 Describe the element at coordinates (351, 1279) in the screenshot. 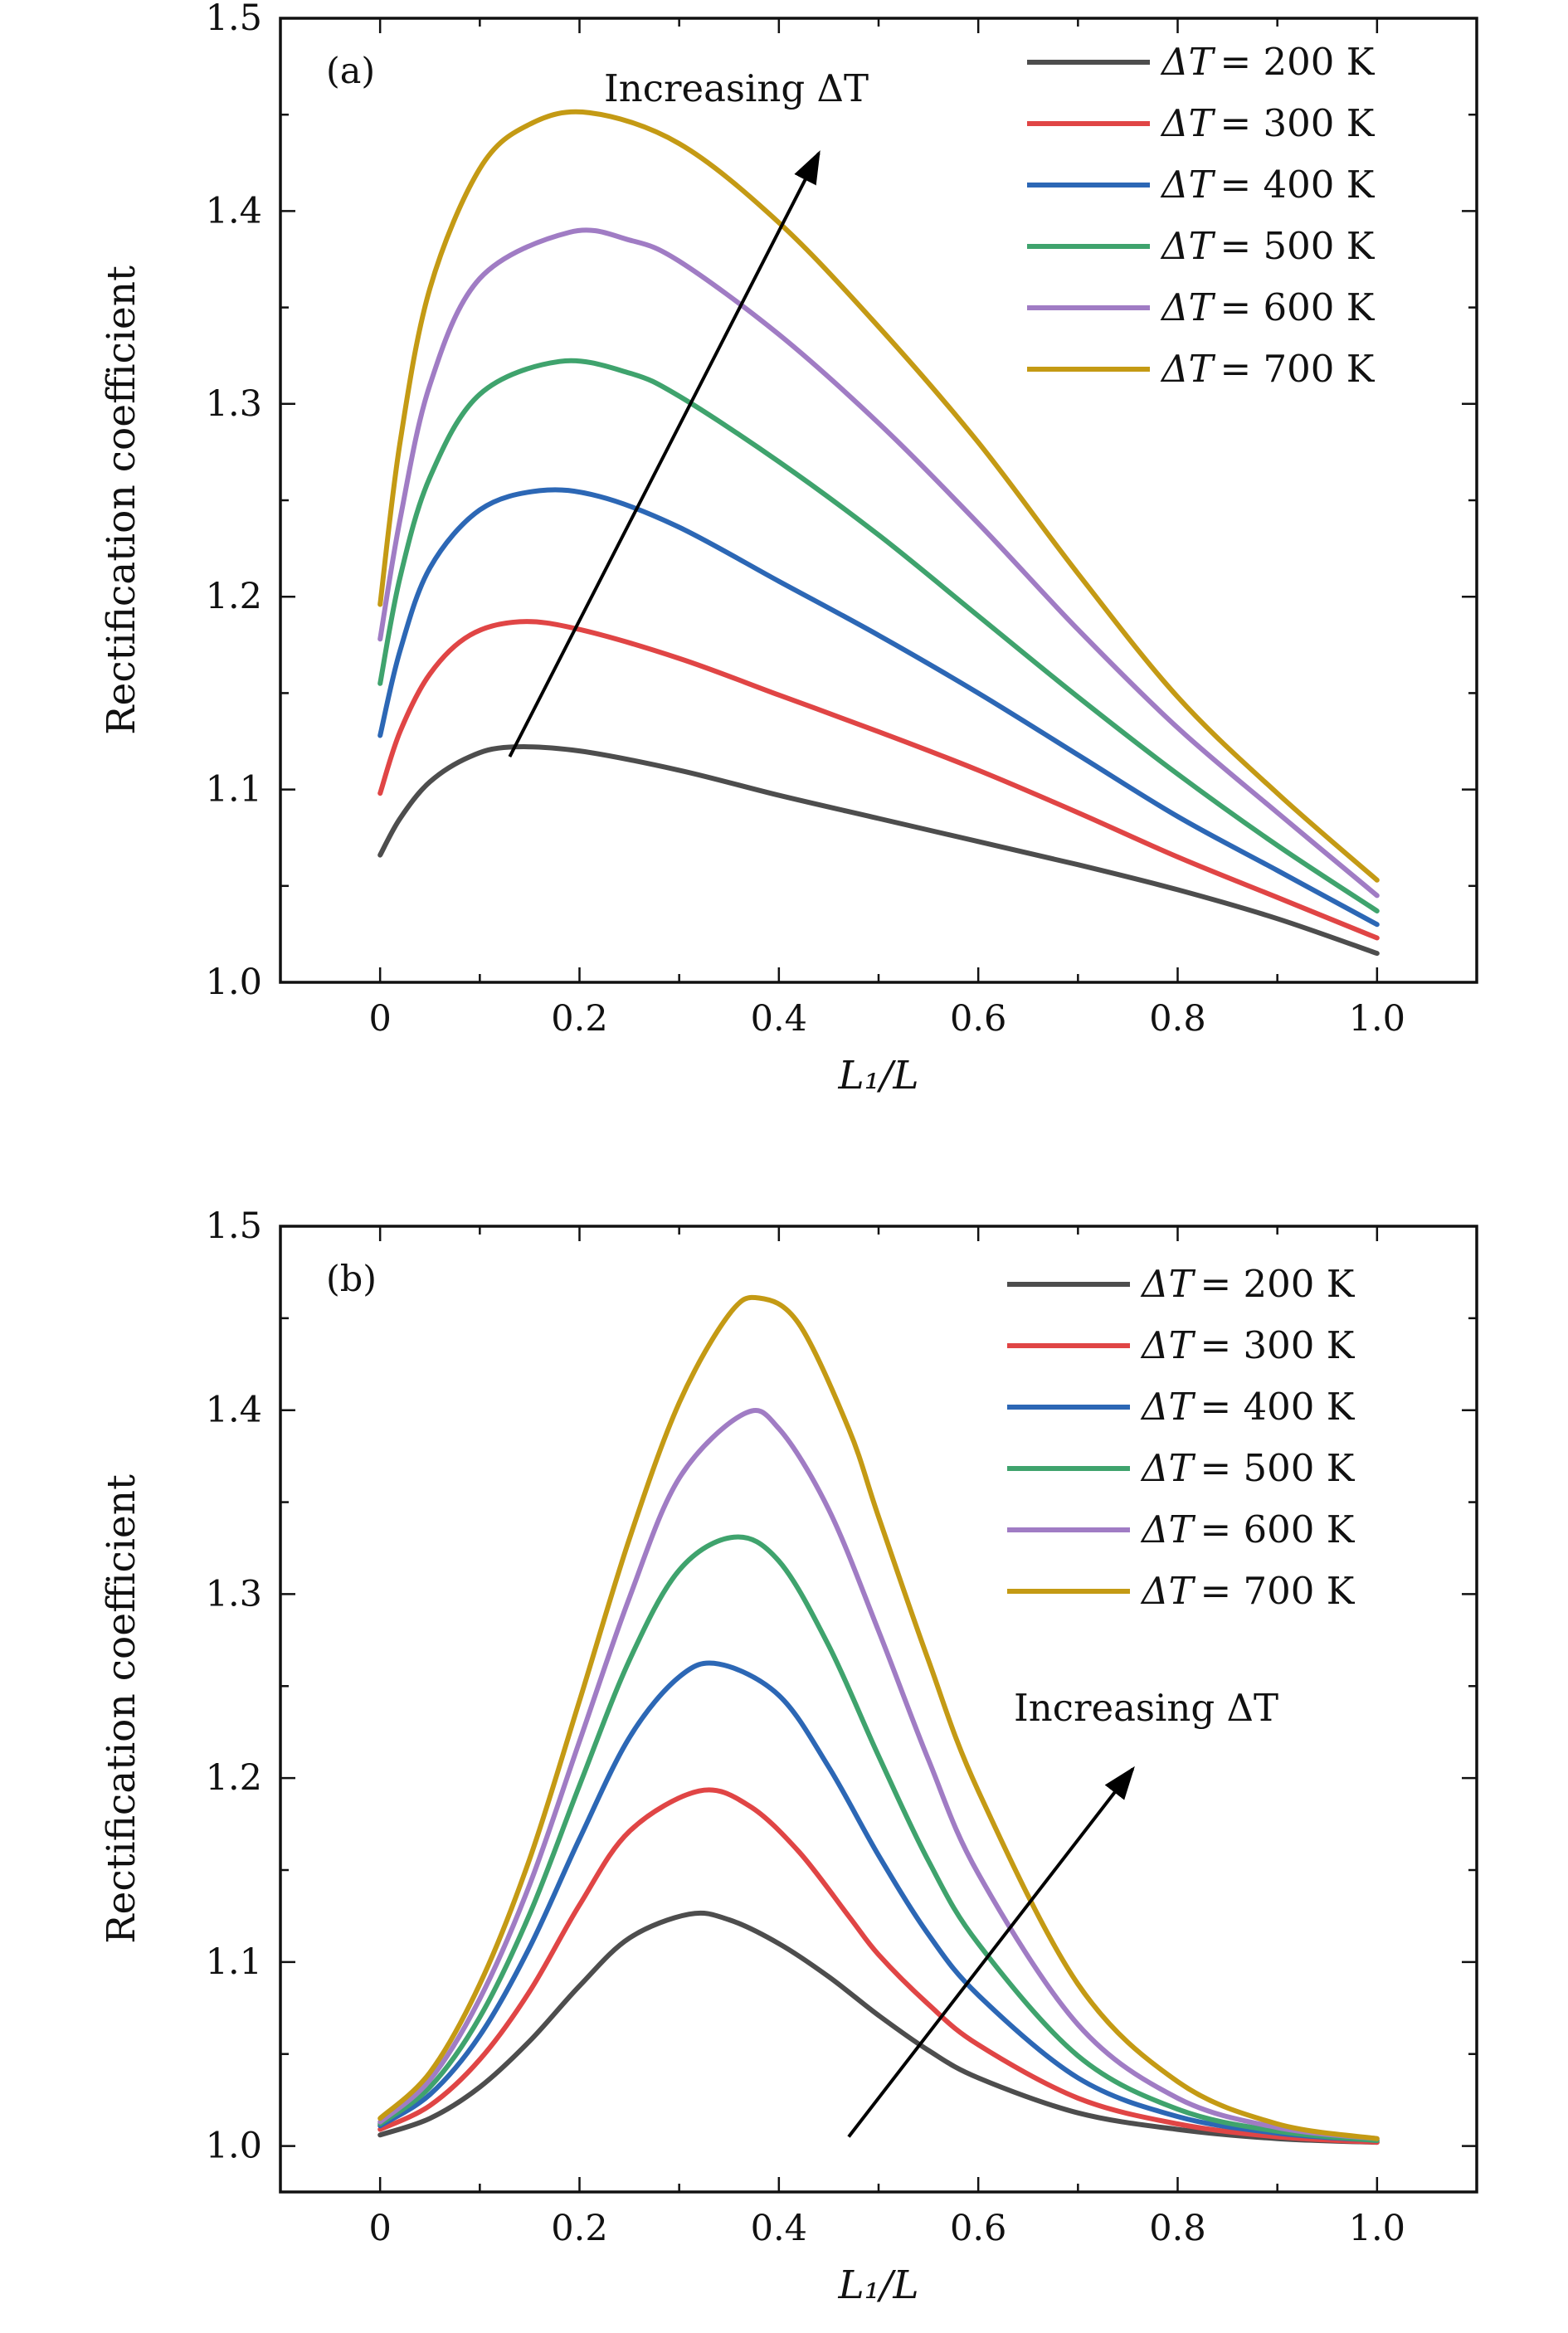

I see `panel-label: (b)` at that location.